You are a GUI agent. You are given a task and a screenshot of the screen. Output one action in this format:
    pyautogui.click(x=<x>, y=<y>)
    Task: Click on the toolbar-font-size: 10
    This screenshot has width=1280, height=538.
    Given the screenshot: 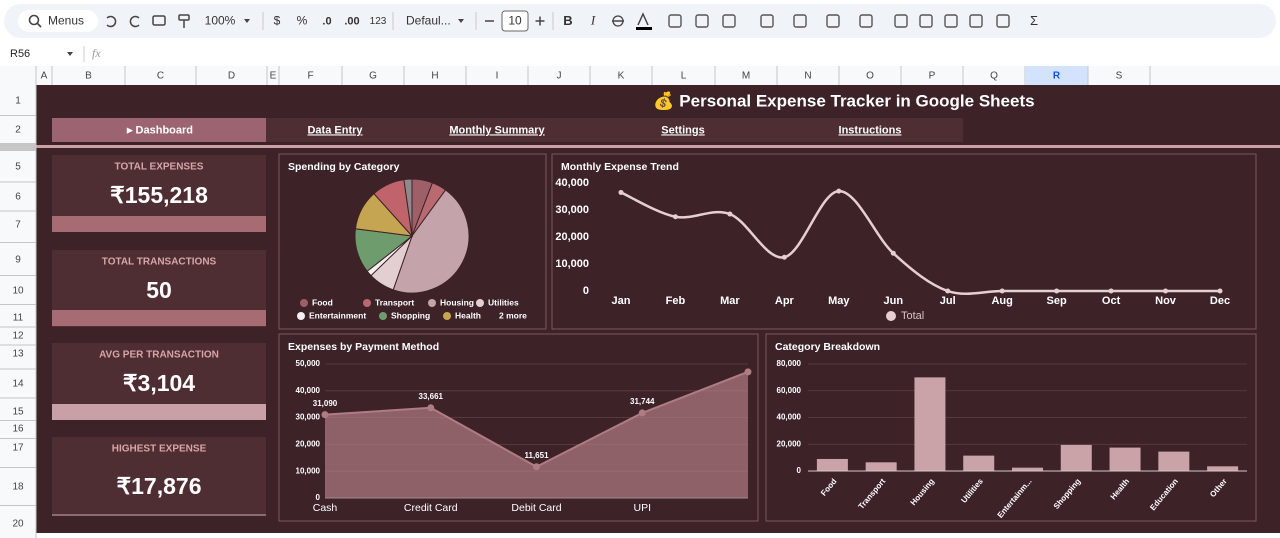 What is the action you would take?
    pyautogui.click(x=515, y=21)
    